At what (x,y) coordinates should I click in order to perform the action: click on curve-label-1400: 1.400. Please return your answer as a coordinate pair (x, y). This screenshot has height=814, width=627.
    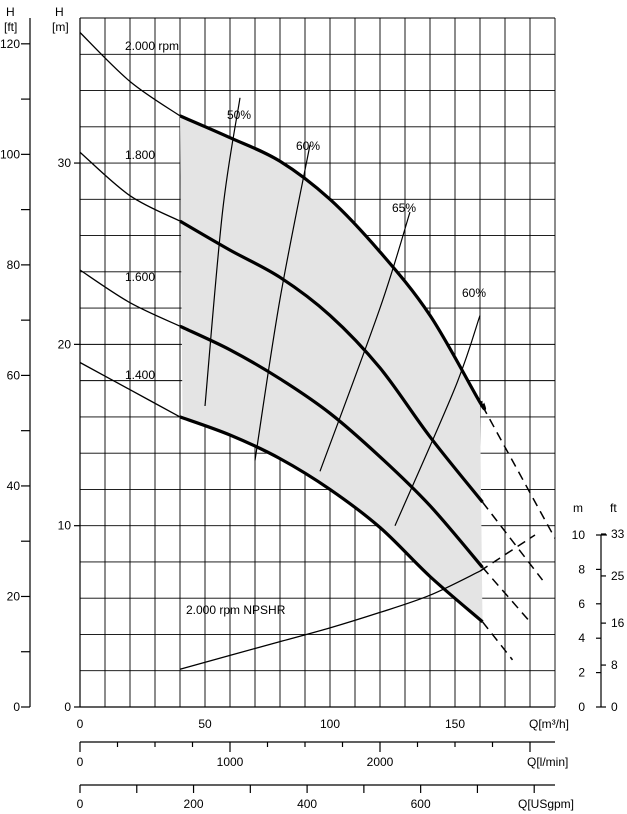
    Looking at the image, I should click on (140, 375).